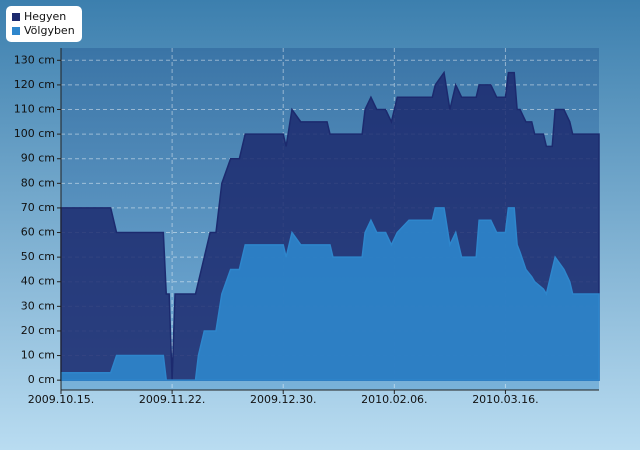  I want to click on x-tick-label: 2010.02.06., so click(394, 399).